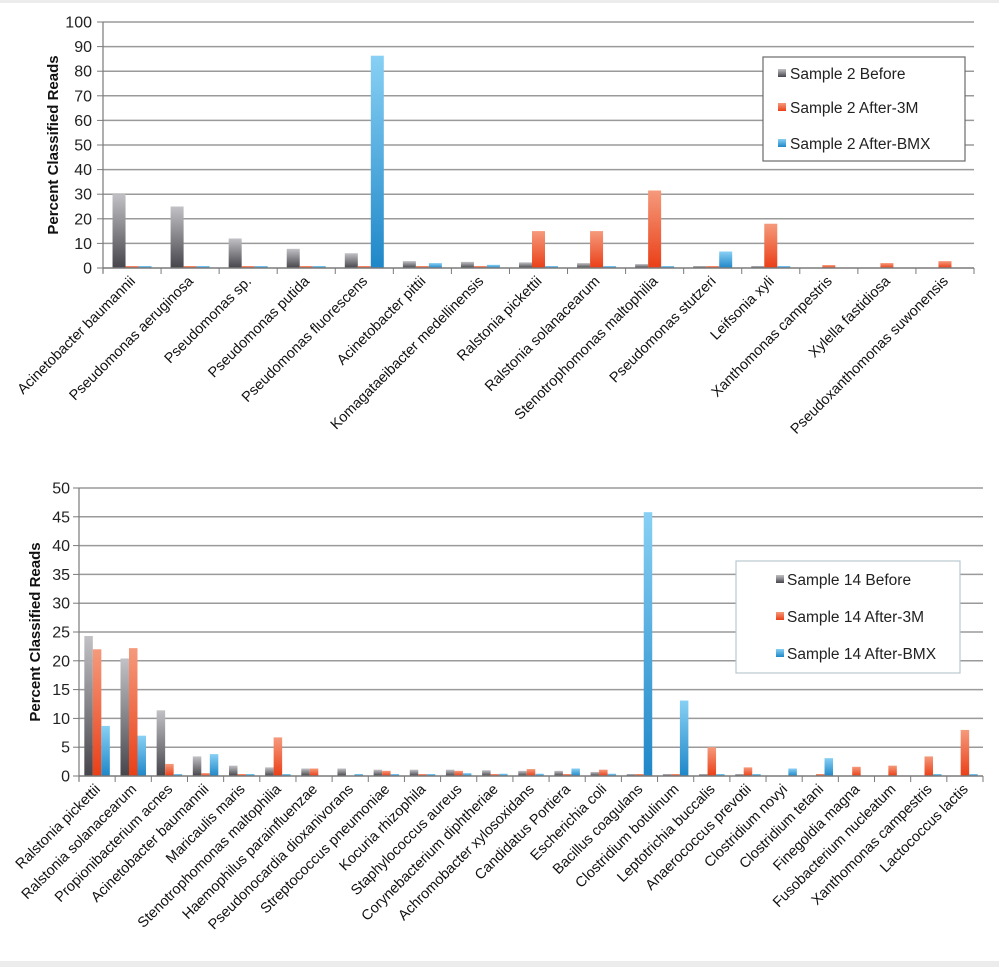 This screenshot has width=999, height=967. What do you see at coordinates (663, 330) in the screenshot?
I see `x-tick-label: Pseudomonas stutzeri` at bounding box center [663, 330].